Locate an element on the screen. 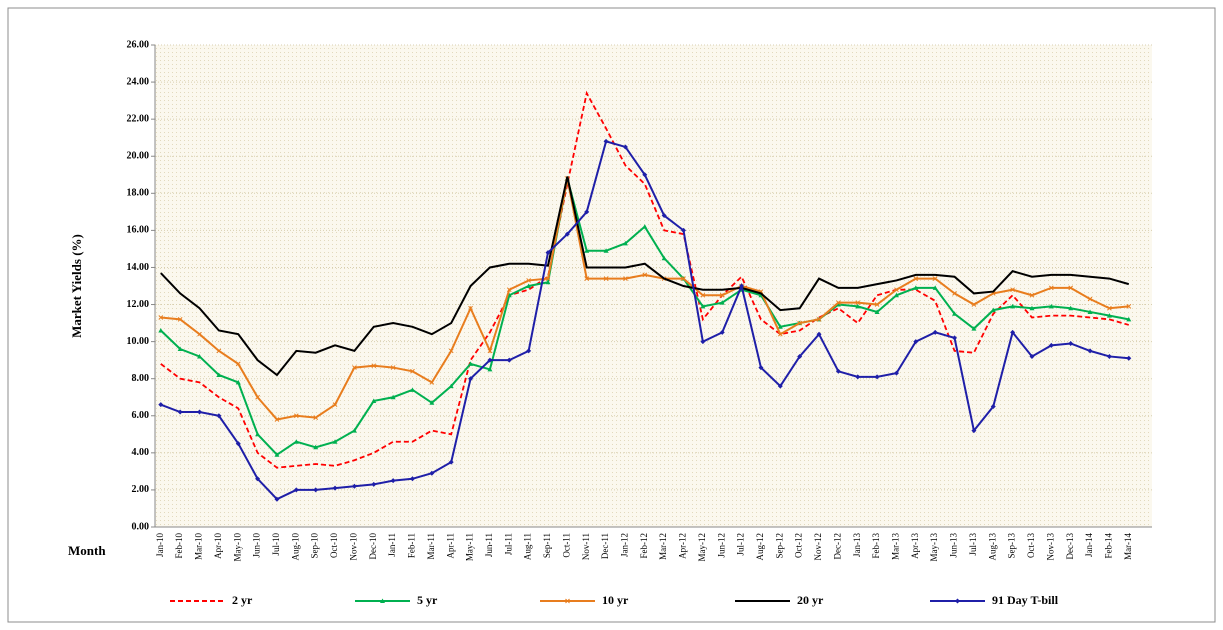 The width and height of the screenshot is (1223, 630). x-tick-label: Jul-13 is located at coordinates (973, 544).